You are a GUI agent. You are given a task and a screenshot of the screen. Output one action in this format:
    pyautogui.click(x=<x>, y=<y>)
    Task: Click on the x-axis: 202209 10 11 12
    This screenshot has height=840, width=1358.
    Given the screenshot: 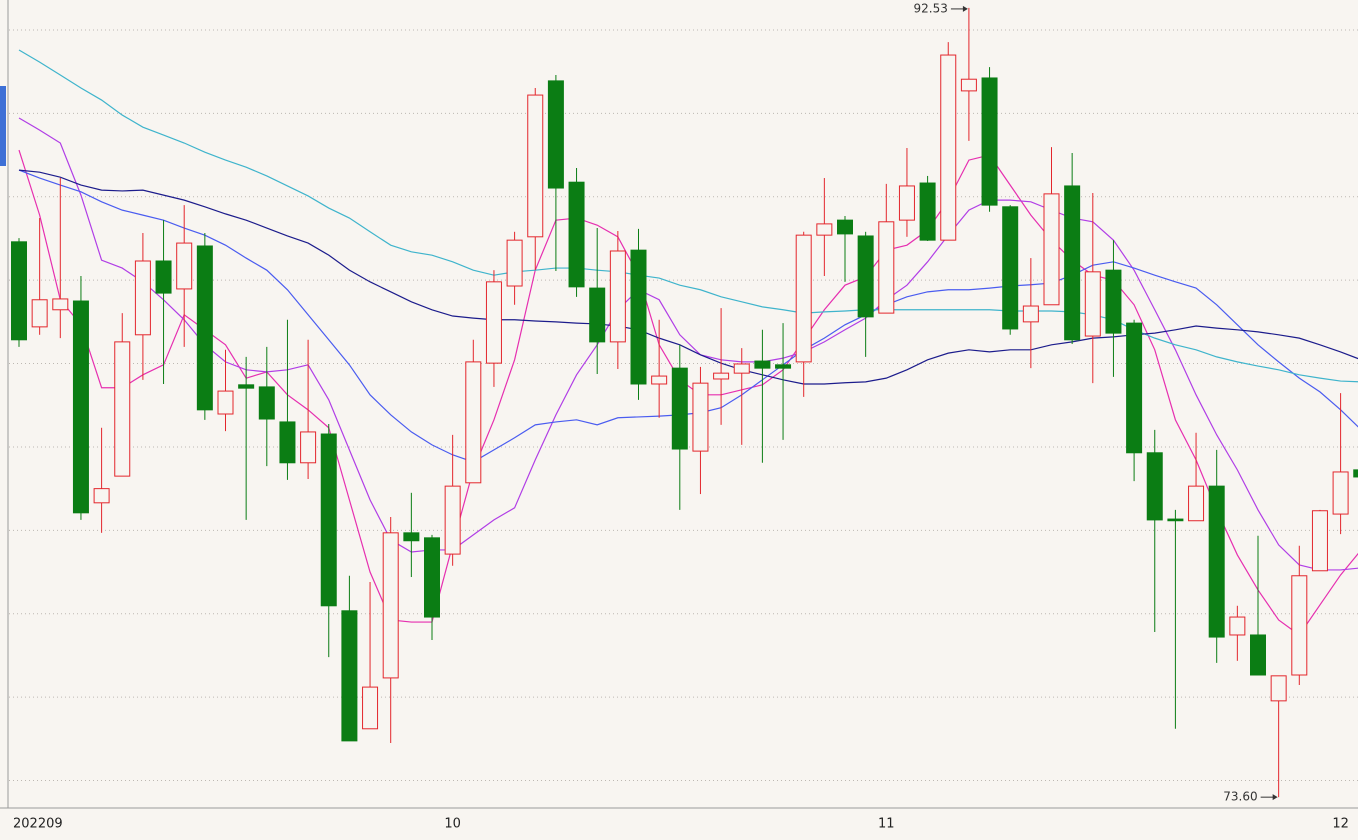 What is the action you would take?
    pyautogui.click(x=681, y=824)
    